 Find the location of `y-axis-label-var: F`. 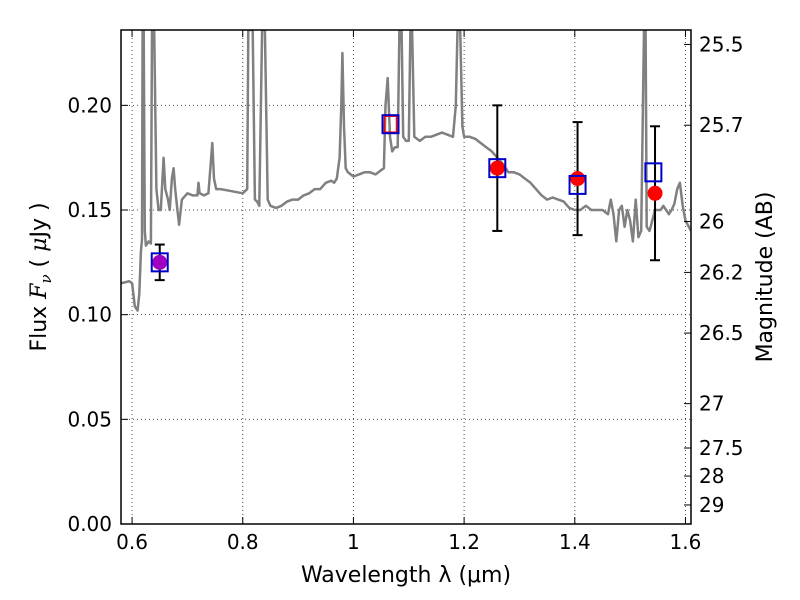

y-axis-label-var: F is located at coordinates (39, 291).